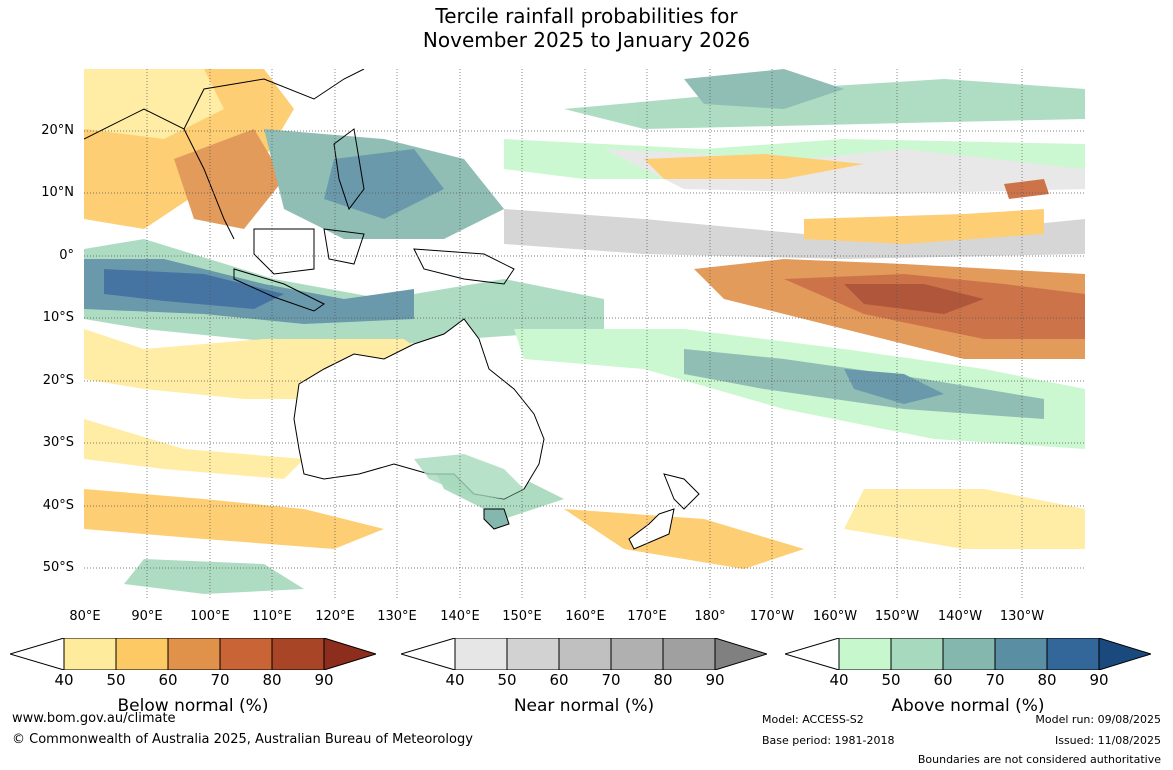 The height and width of the screenshot is (770, 1173). Describe the element at coordinates (37, 654) in the screenshot. I see `colorbar-below-left-arrow` at that location.